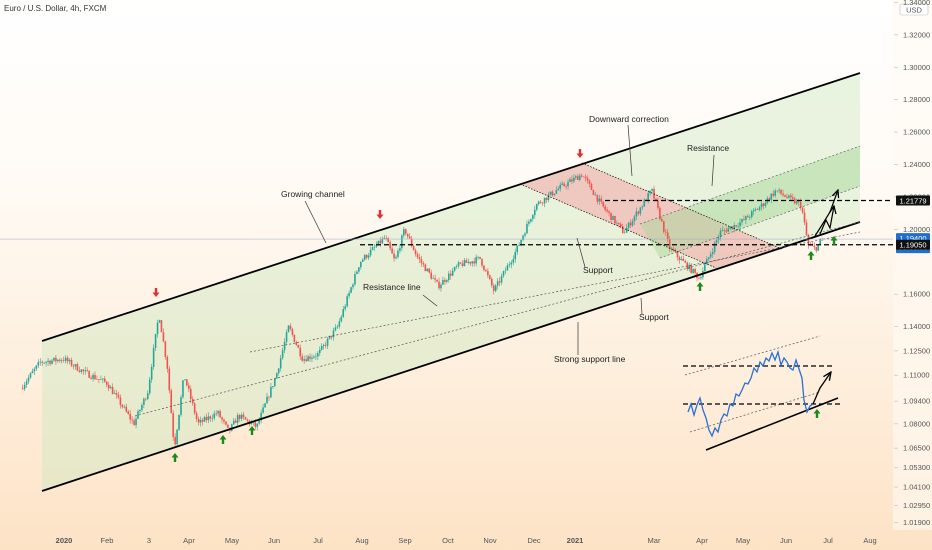 Image resolution: width=932 pixels, height=550 pixels. What do you see at coordinates (916, 326) in the screenshot?
I see `y-tick-label: 1.14000` at bounding box center [916, 326].